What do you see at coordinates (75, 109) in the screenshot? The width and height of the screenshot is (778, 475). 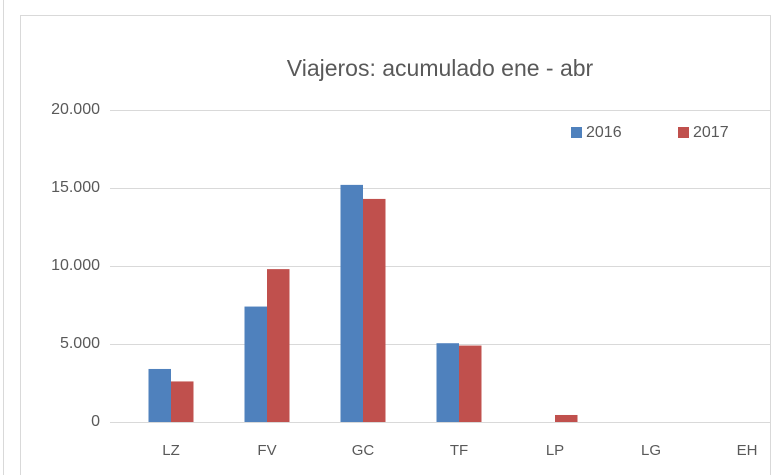 I see `y-tick-label: 20.000` at bounding box center [75, 109].